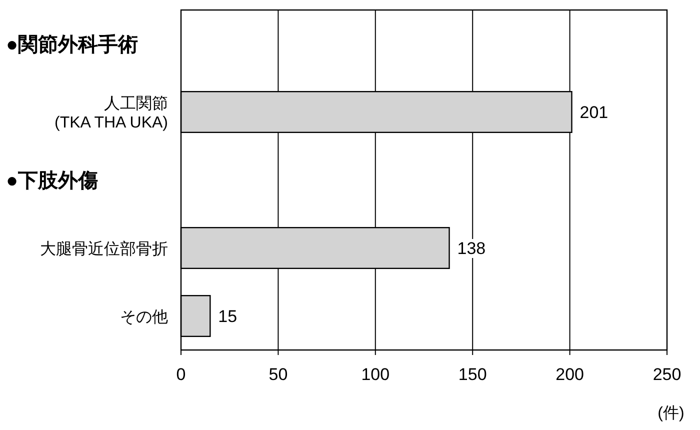 Image resolution: width=700 pixels, height=430 pixels. What do you see at coordinates (72, 44) in the screenshot?
I see `text: ●関節外科手術` at bounding box center [72, 44].